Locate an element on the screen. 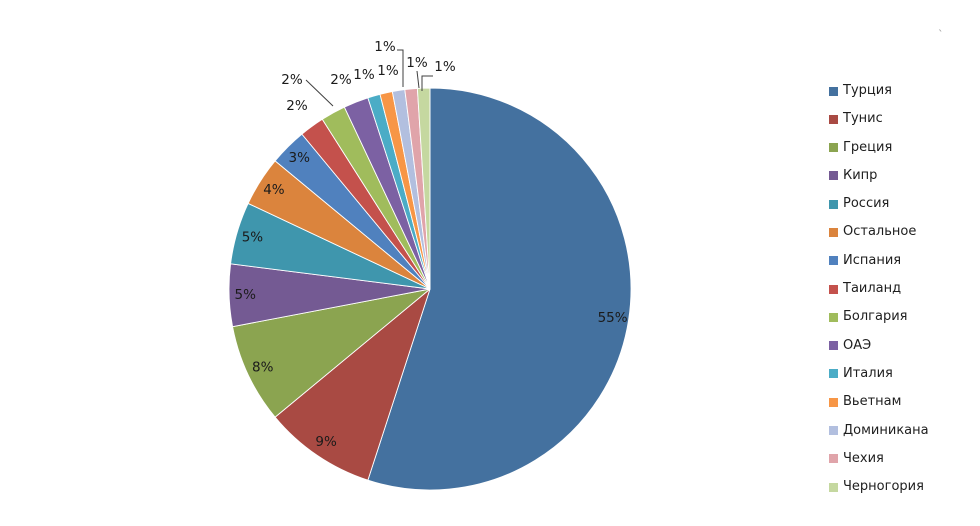  data-label-5: 4% is located at coordinates (274, 190).